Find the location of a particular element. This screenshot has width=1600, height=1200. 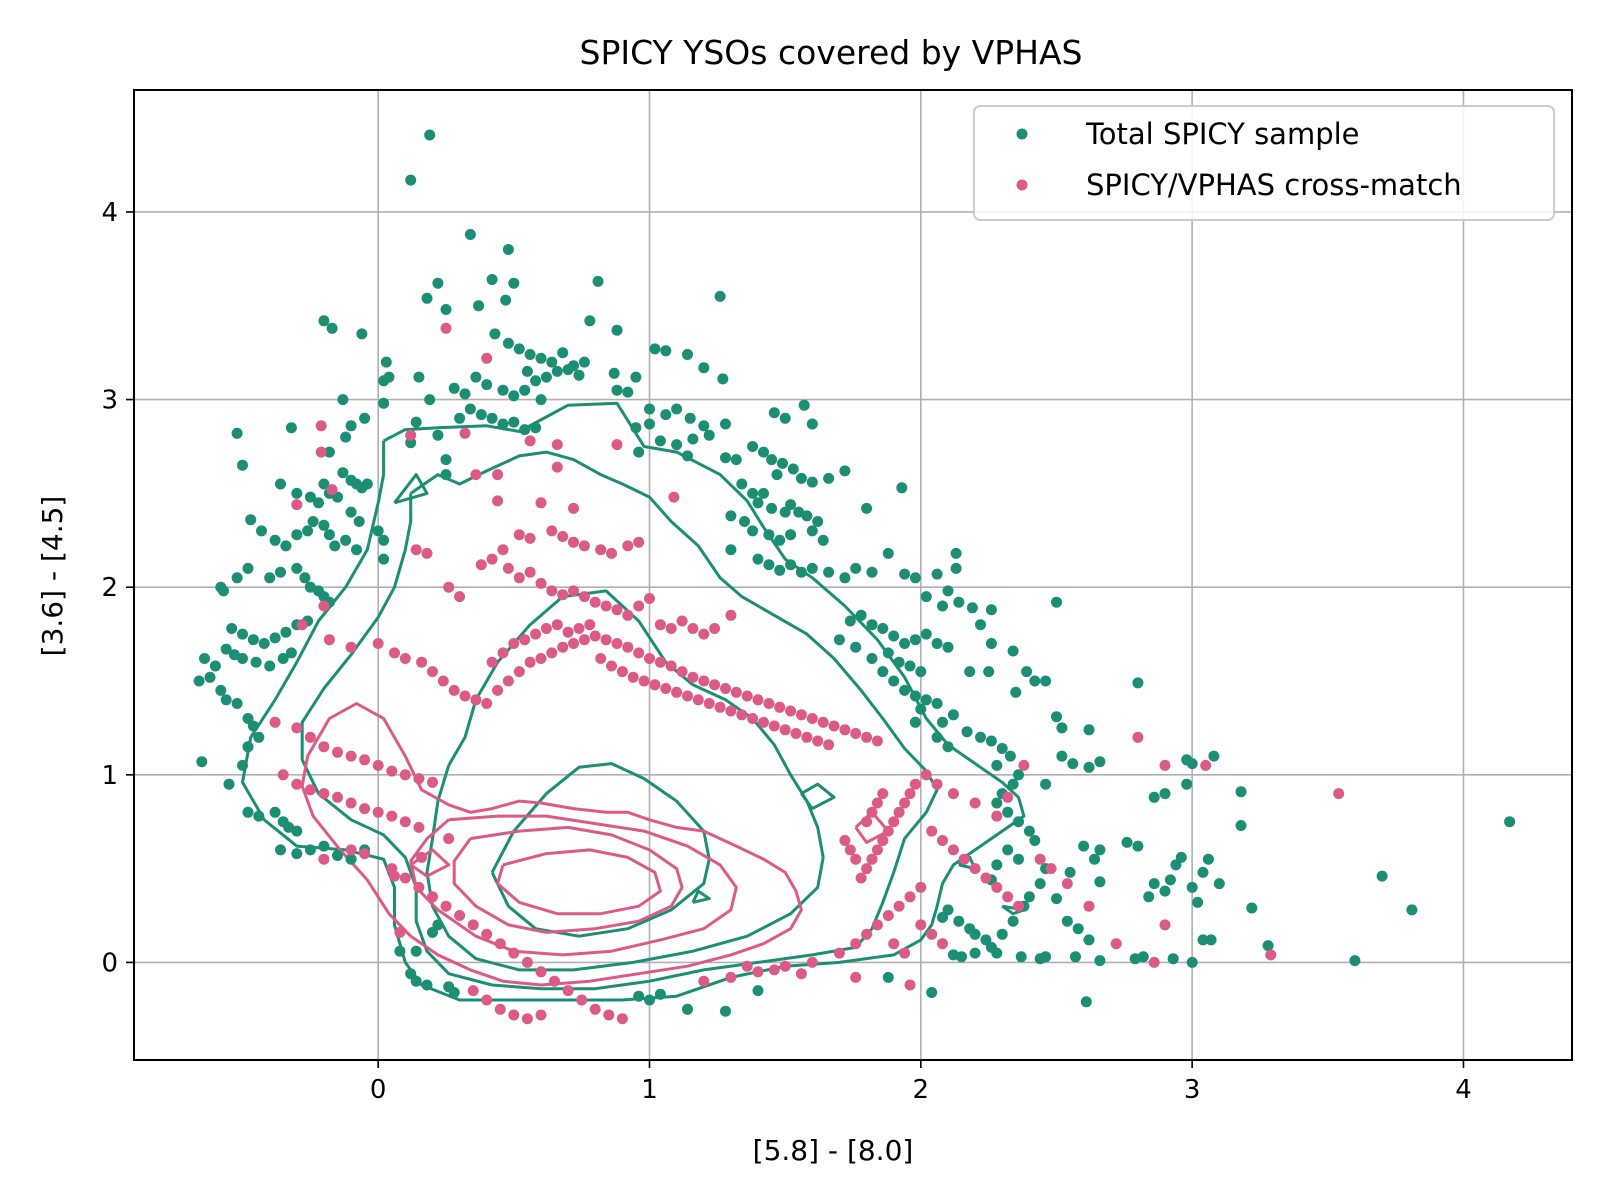

contour-crossmatch is located at coordinates (551, 844).